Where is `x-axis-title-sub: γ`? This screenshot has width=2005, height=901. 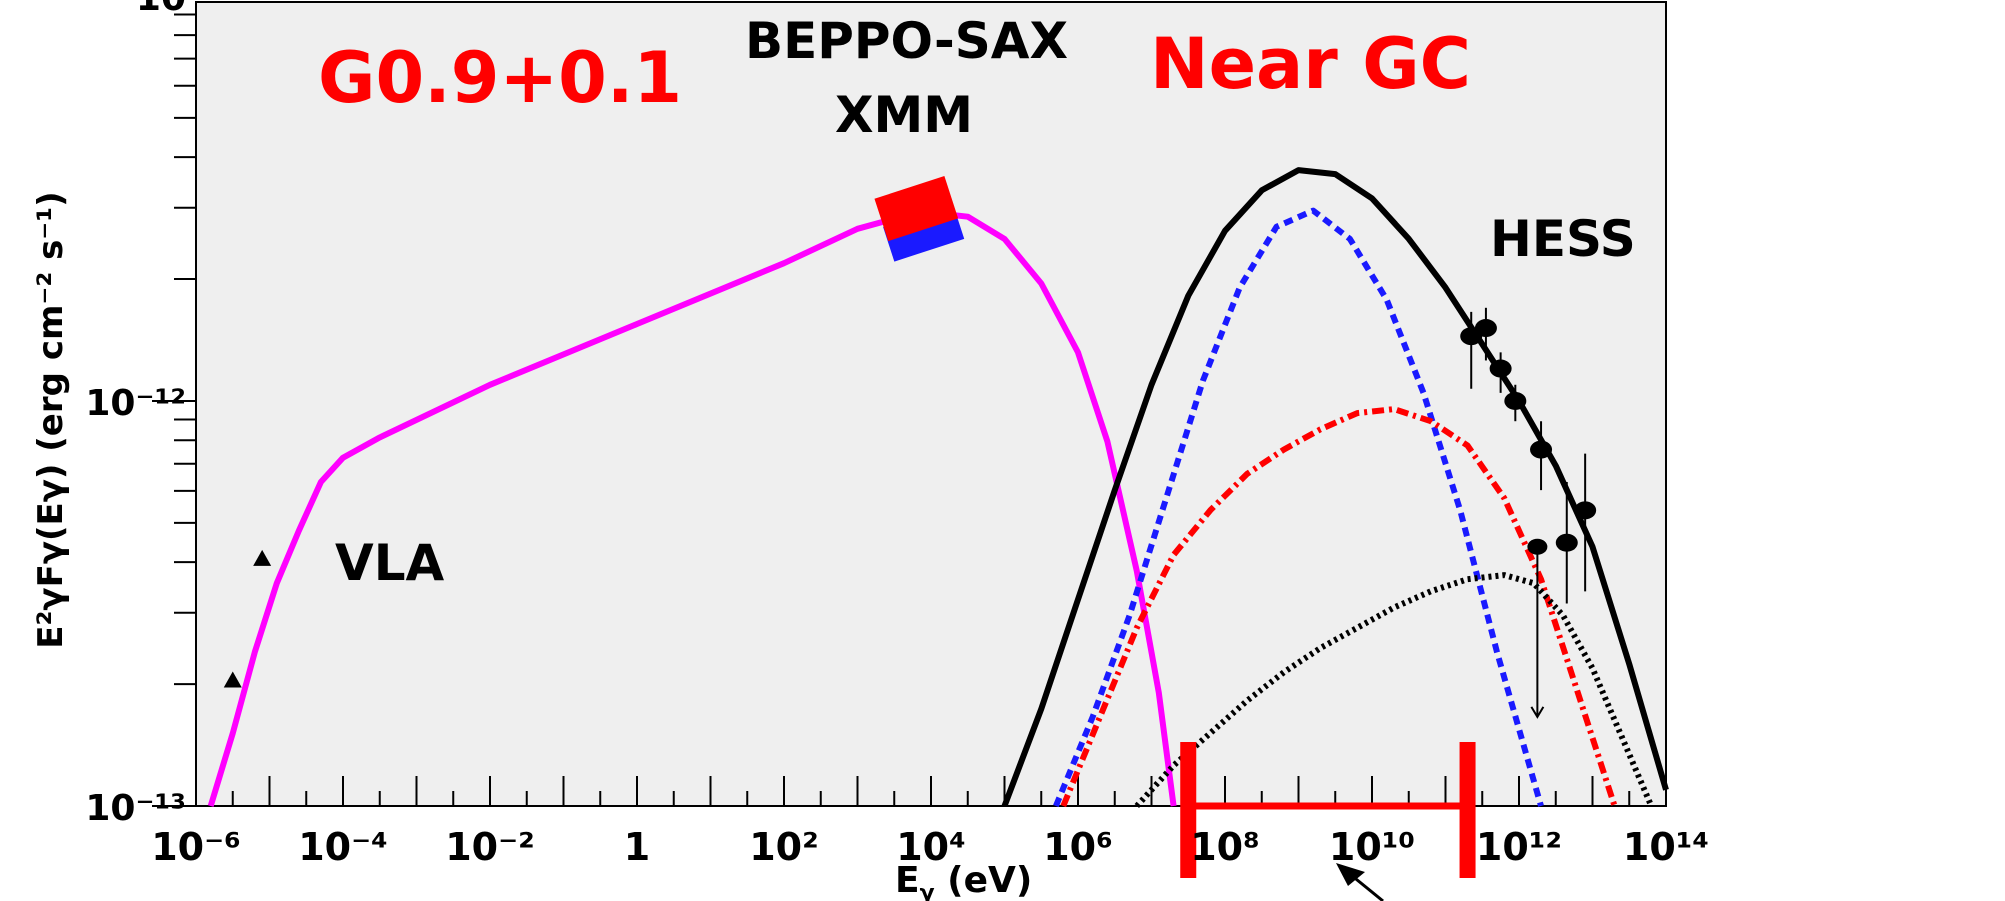 x-axis-title-sub: γ is located at coordinates (927, 891).